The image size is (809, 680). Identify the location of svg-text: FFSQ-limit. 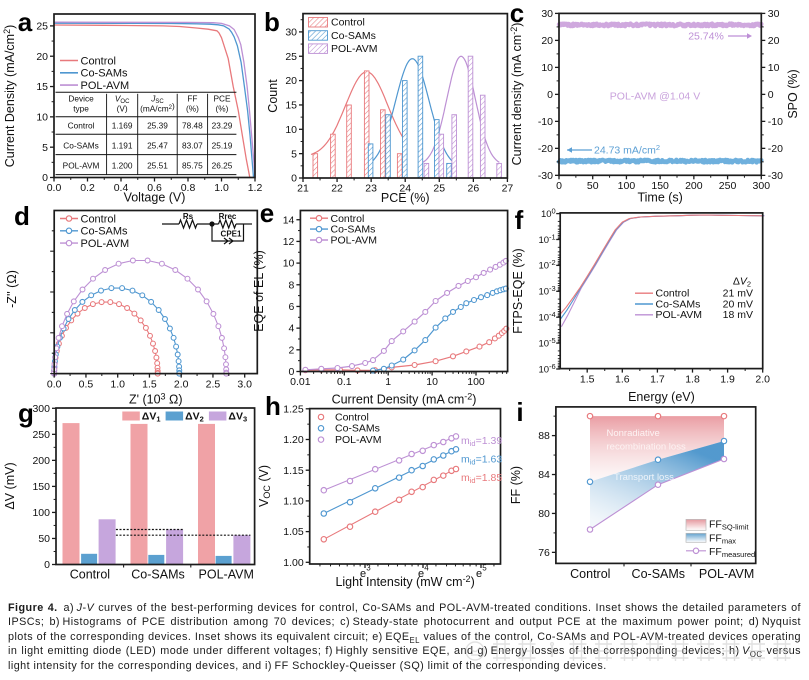
(729, 525).